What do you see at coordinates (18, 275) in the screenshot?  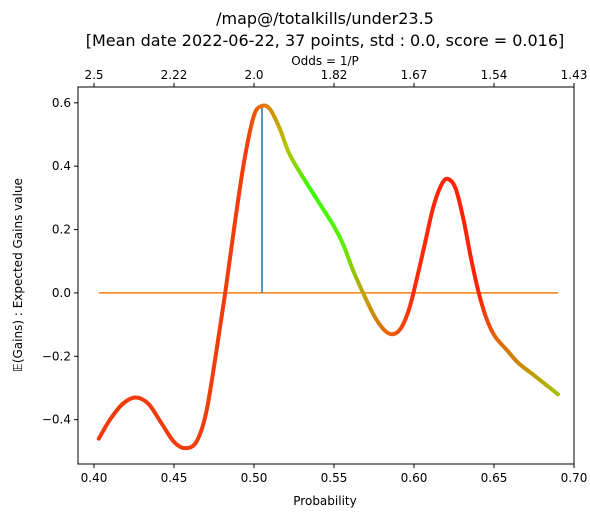 I see `y-axis-label: 𝔼(Gains) : Expected Gains value` at bounding box center [18, 275].